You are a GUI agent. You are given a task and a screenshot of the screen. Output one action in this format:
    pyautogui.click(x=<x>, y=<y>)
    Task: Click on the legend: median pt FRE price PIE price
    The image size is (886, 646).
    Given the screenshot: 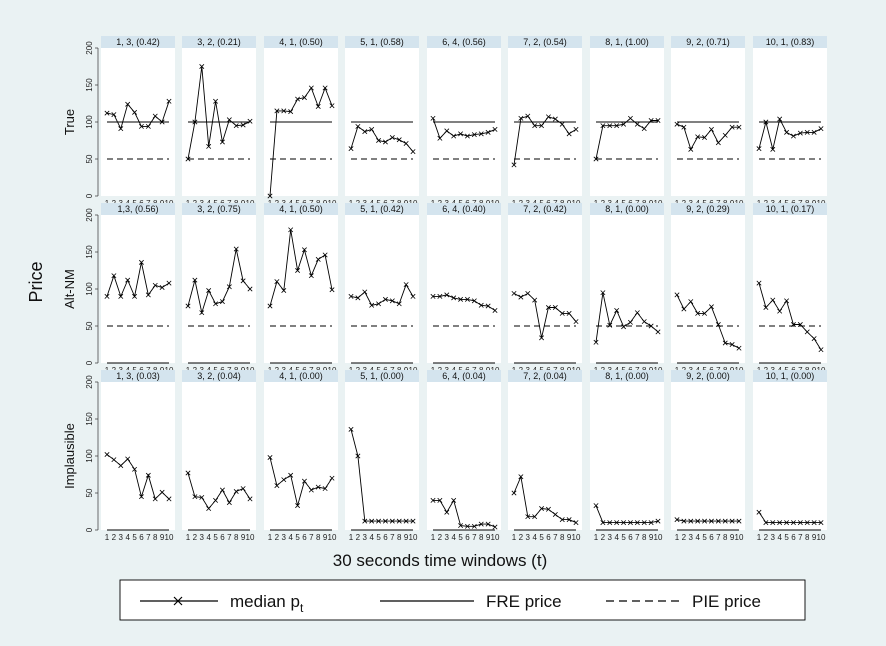 What is the action you would take?
    pyautogui.click(x=462, y=600)
    